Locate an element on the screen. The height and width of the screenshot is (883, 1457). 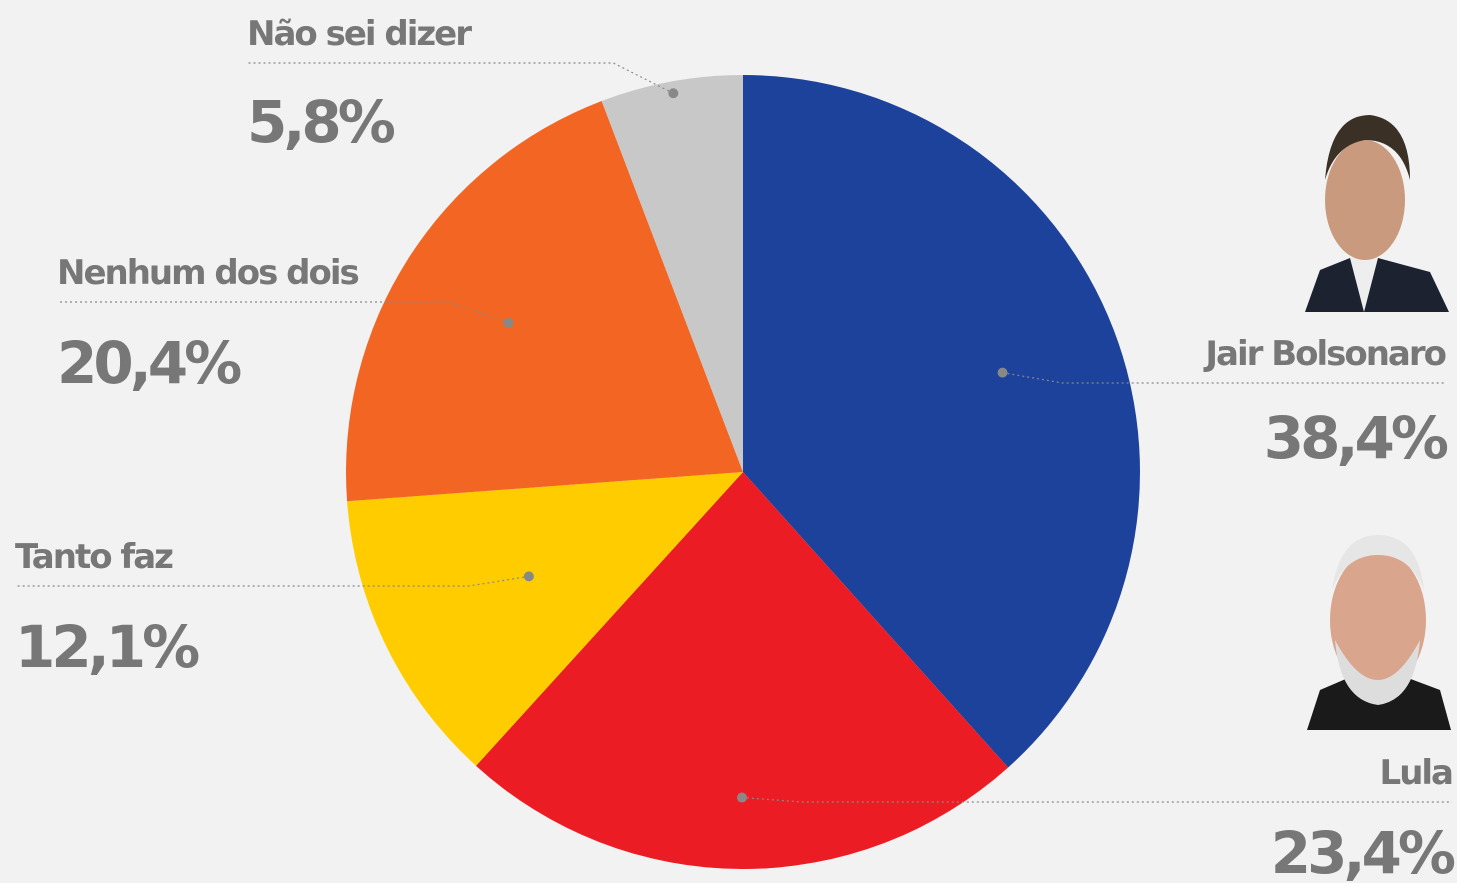
portrait-lula is located at coordinates (1379, 630).